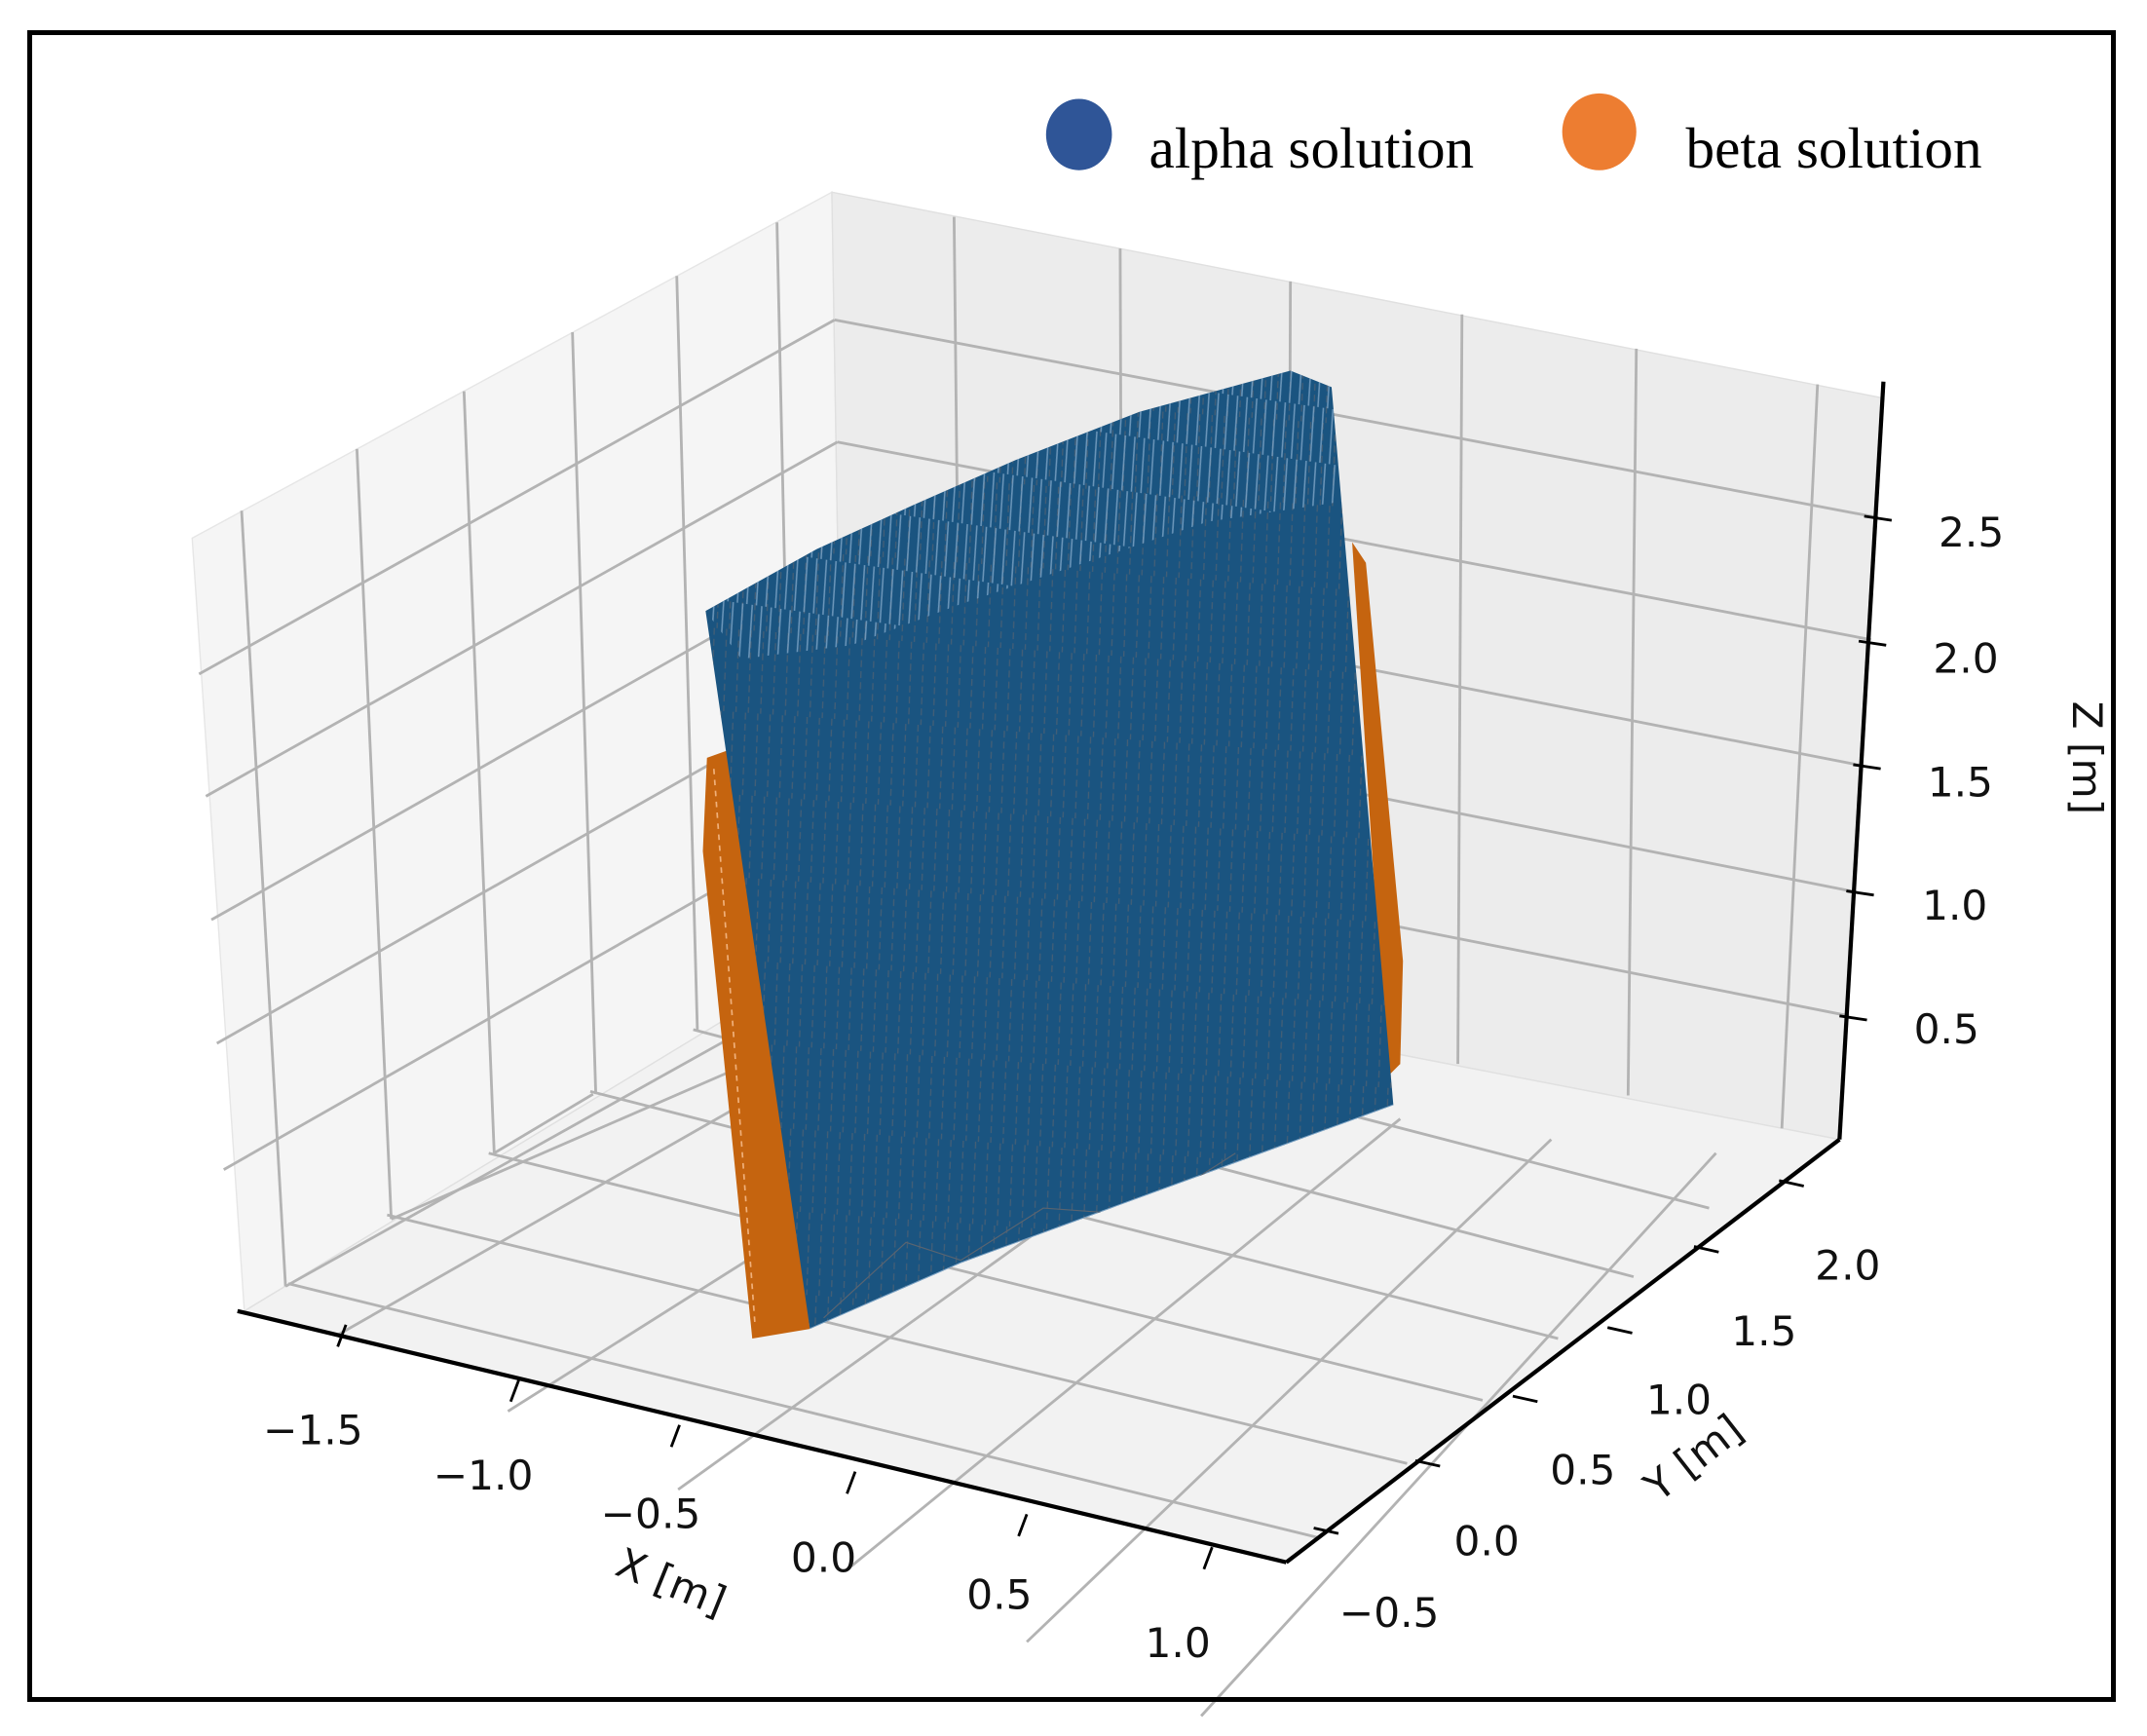  Describe the element at coordinates (1514, 136) in the screenshot. I see `legend: alpha solution beta solution` at that location.